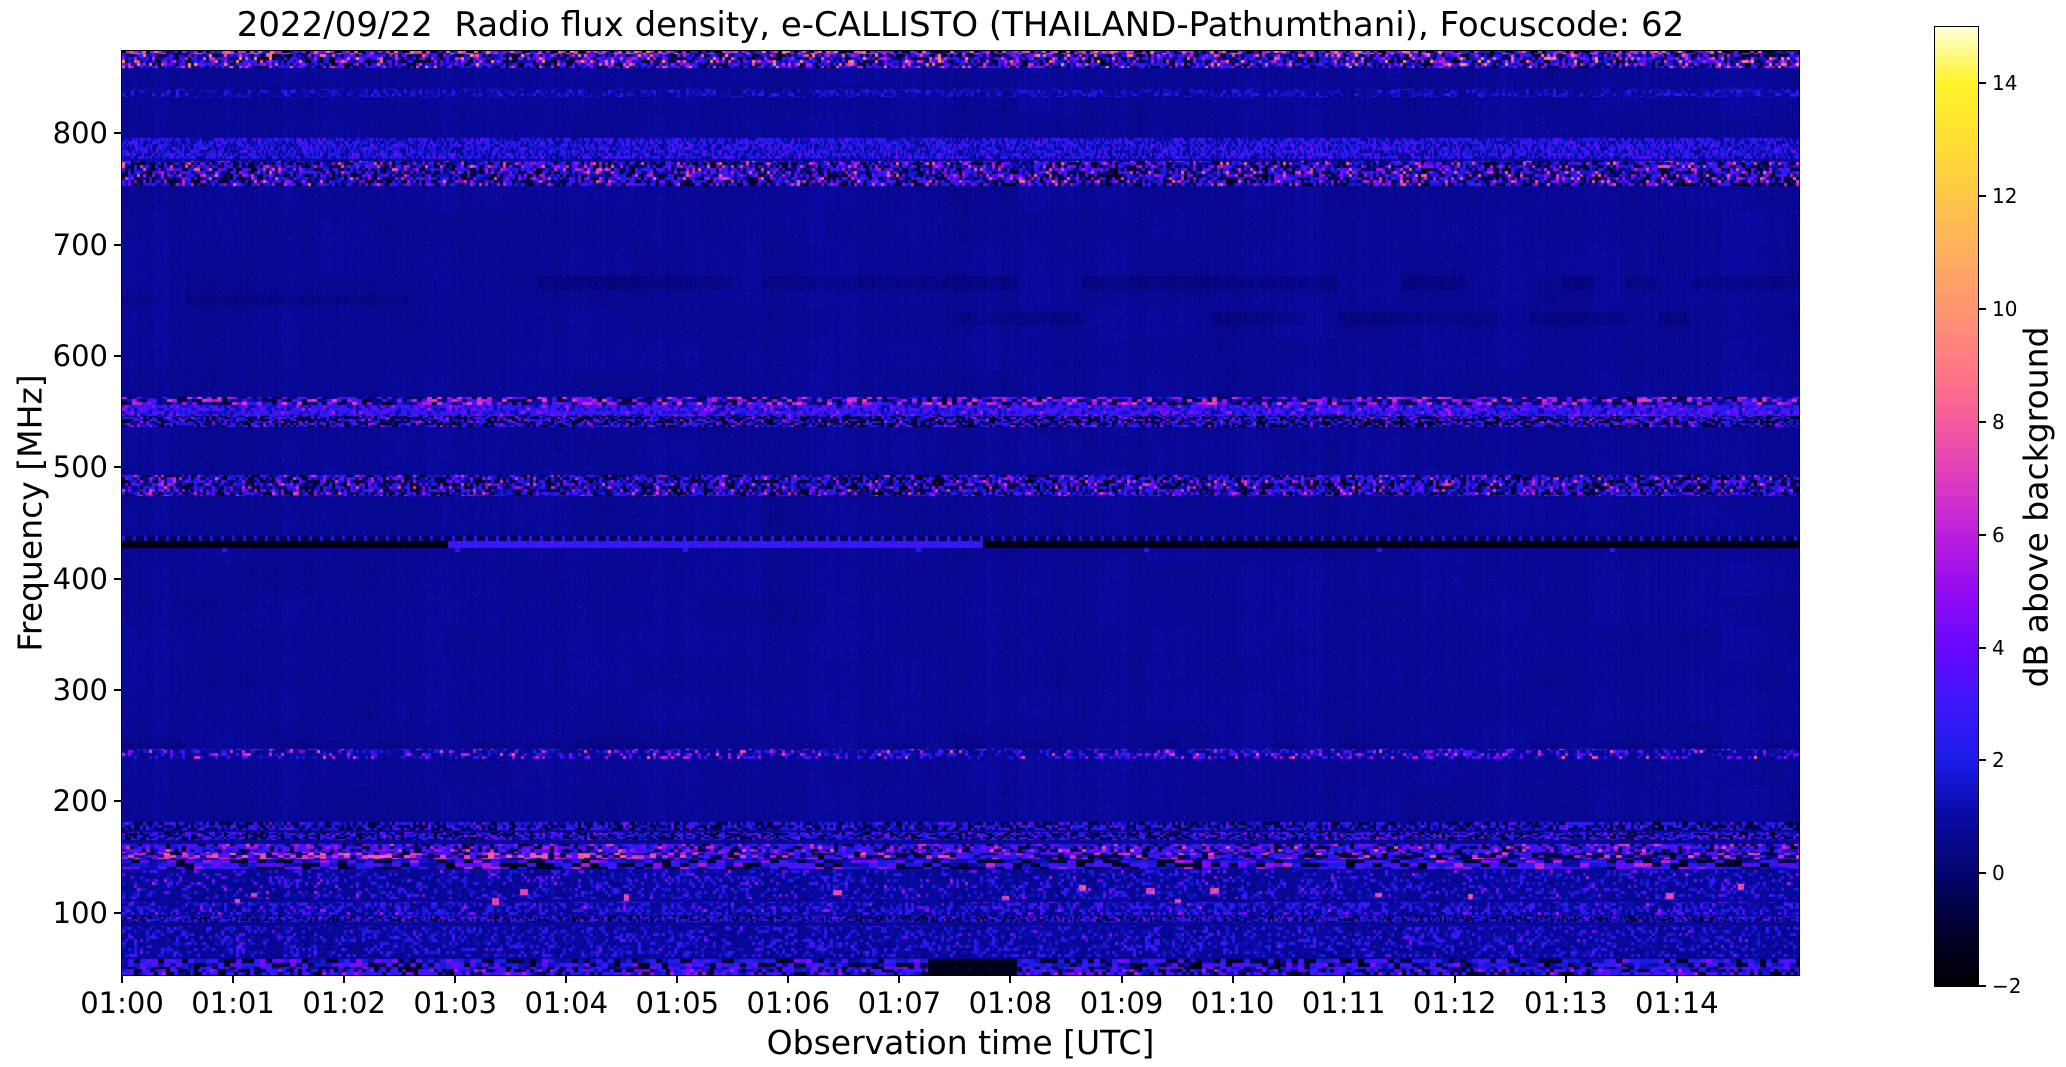 The width and height of the screenshot is (2066, 1067). I want to click on colorbar-tick-label: 2, so click(1998, 760).